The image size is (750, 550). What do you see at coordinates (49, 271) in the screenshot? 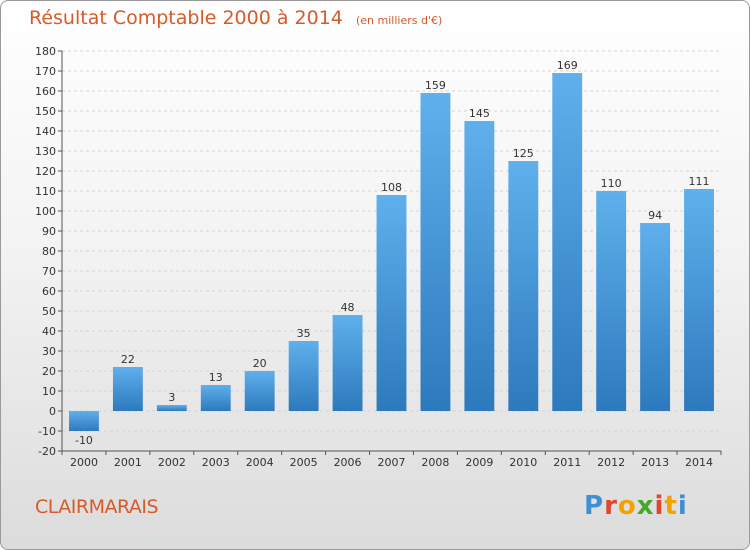
I see `y-tick-label: 70` at bounding box center [49, 271].